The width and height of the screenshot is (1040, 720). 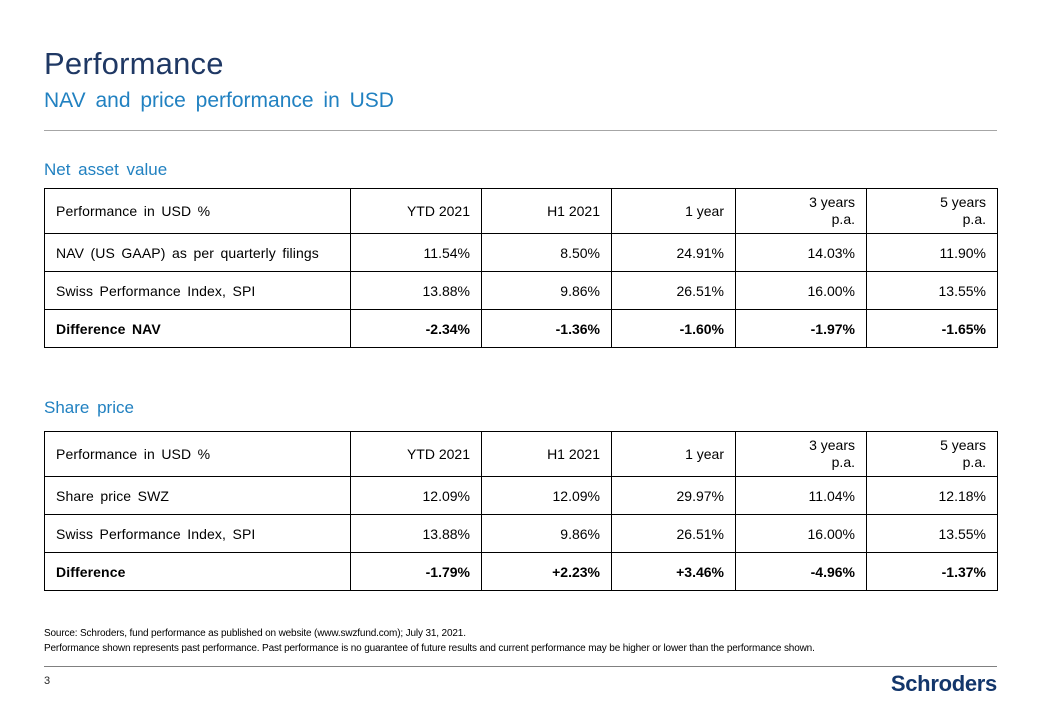 What do you see at coordinates (801, 454) in the screenshot?
I see `price-header-3-years-pa: 3 years p.a.` at bounding box center [801, 454].